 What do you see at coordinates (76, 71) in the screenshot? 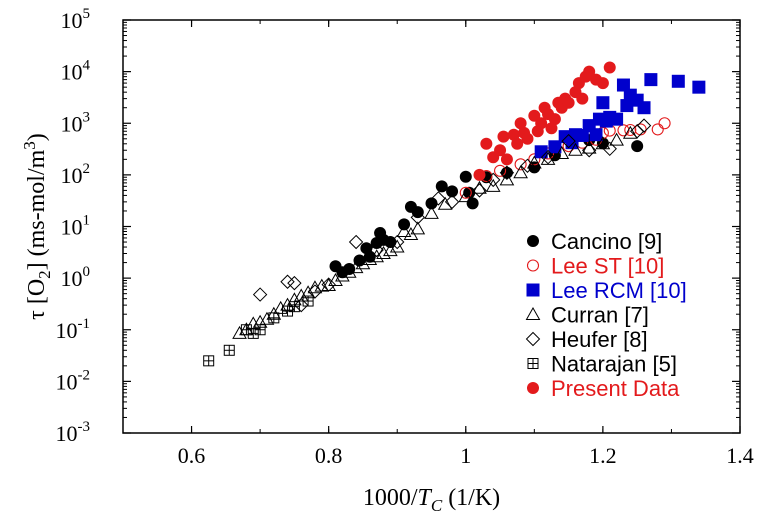
I see `y-tick-label: 10⁴` at bounding box center [76, 71].